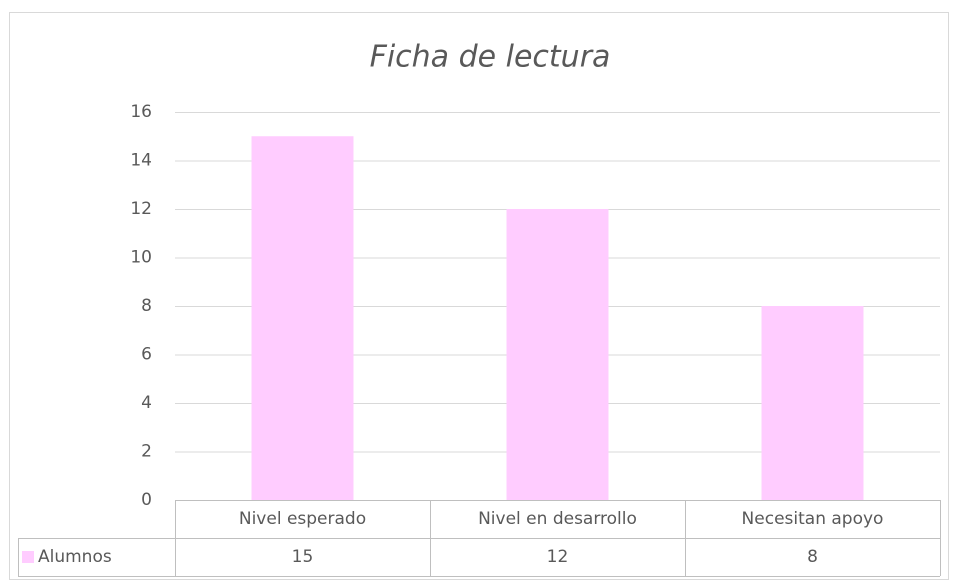  Describe the element at coordinates (558, 557) in the screenshot. I see `table-value: 12` at that location.